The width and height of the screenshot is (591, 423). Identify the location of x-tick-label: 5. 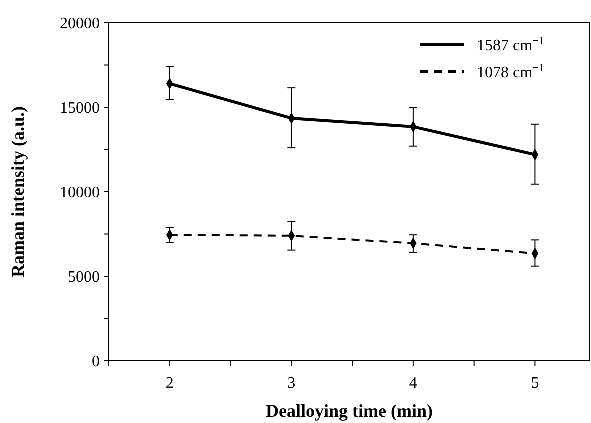
(535, 383).